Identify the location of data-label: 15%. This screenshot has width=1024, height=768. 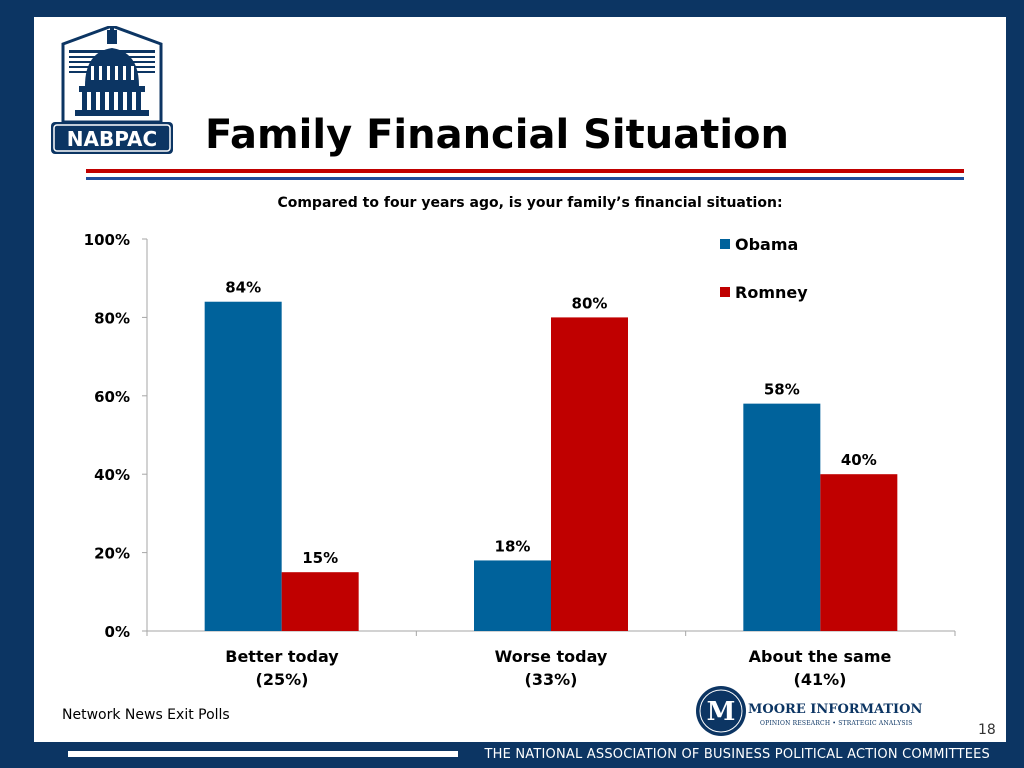
(320, 558).